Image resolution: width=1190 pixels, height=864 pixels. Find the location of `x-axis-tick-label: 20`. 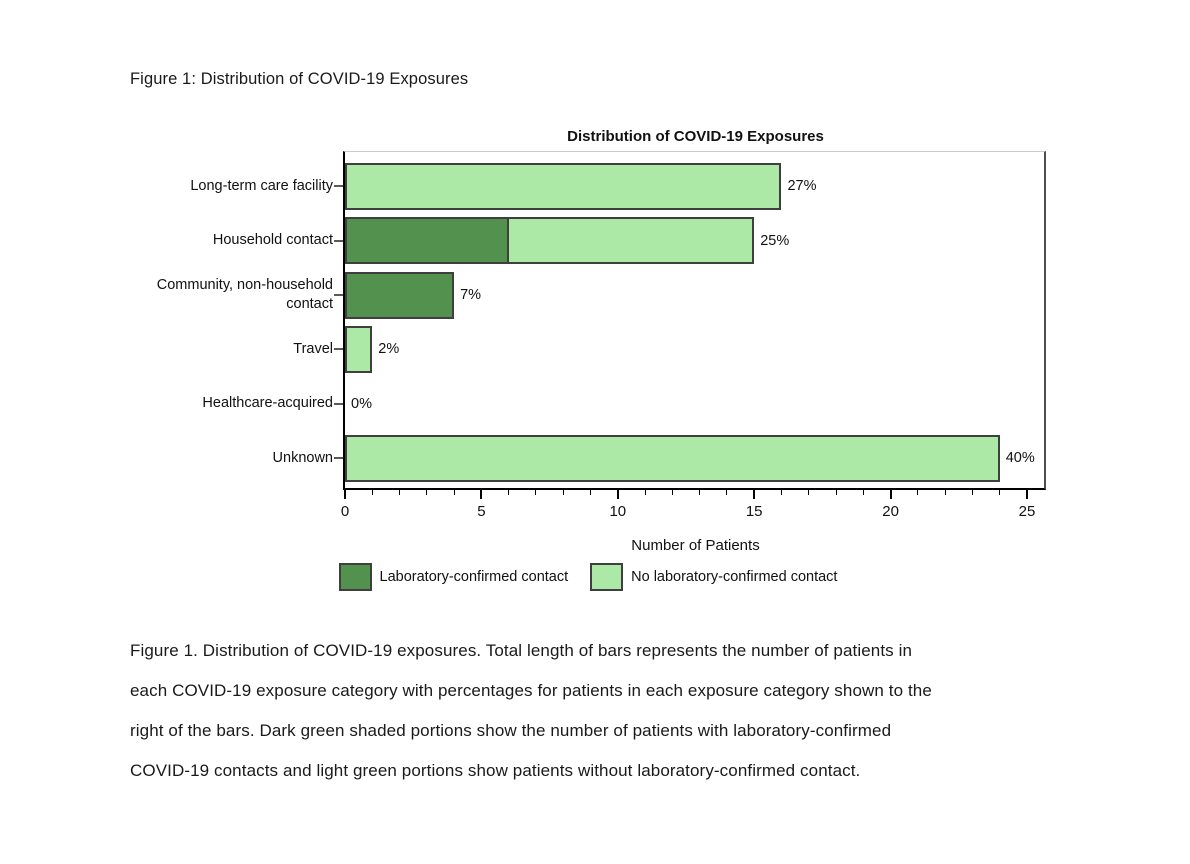

x-axis-tick-label: 20 is located at coordinates (890, 511).